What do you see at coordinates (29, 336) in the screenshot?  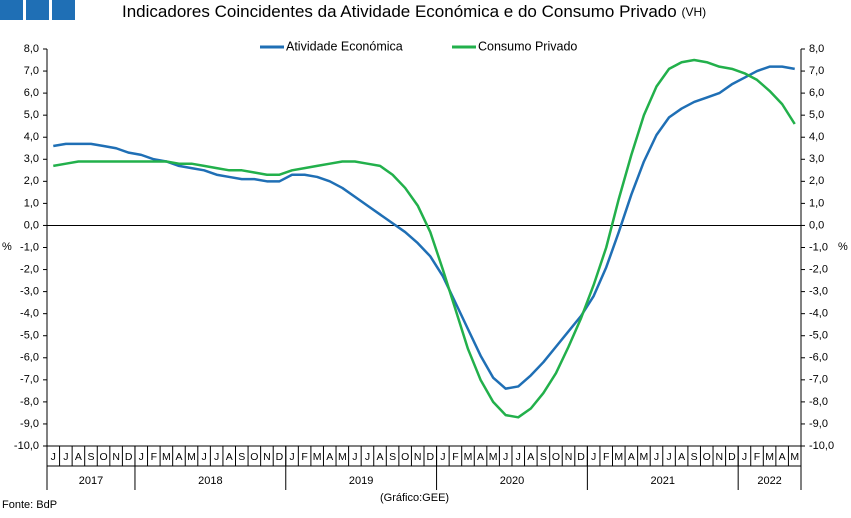 I see `y-tick-label: -5,0` at bounding box center [29, 336].